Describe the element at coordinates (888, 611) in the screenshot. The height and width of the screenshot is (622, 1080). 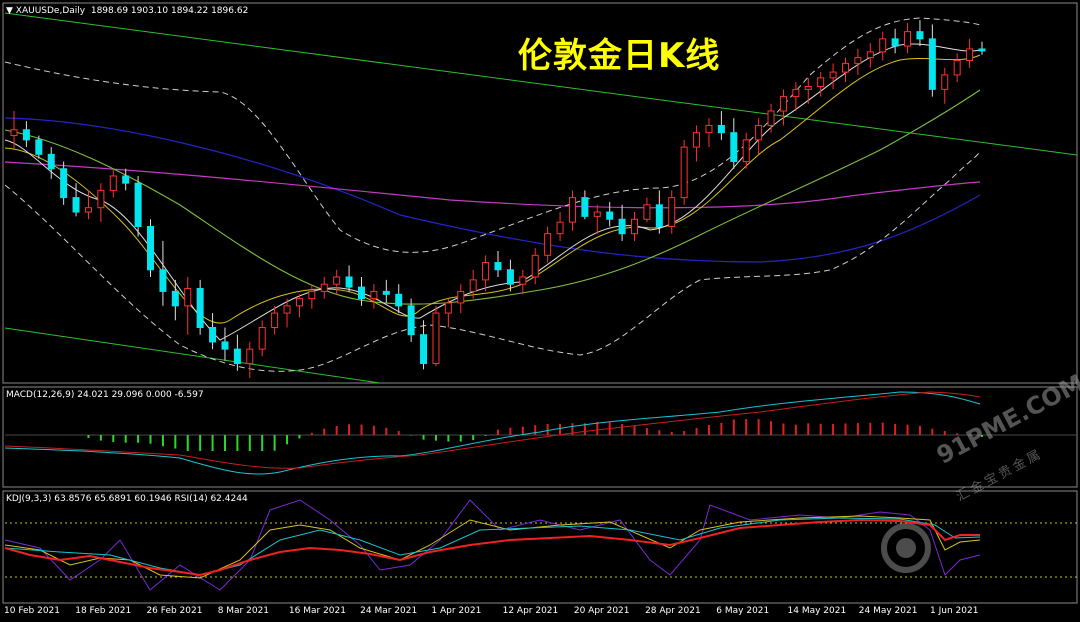
I see `x-tick-label: 24 May 2021` at that location.